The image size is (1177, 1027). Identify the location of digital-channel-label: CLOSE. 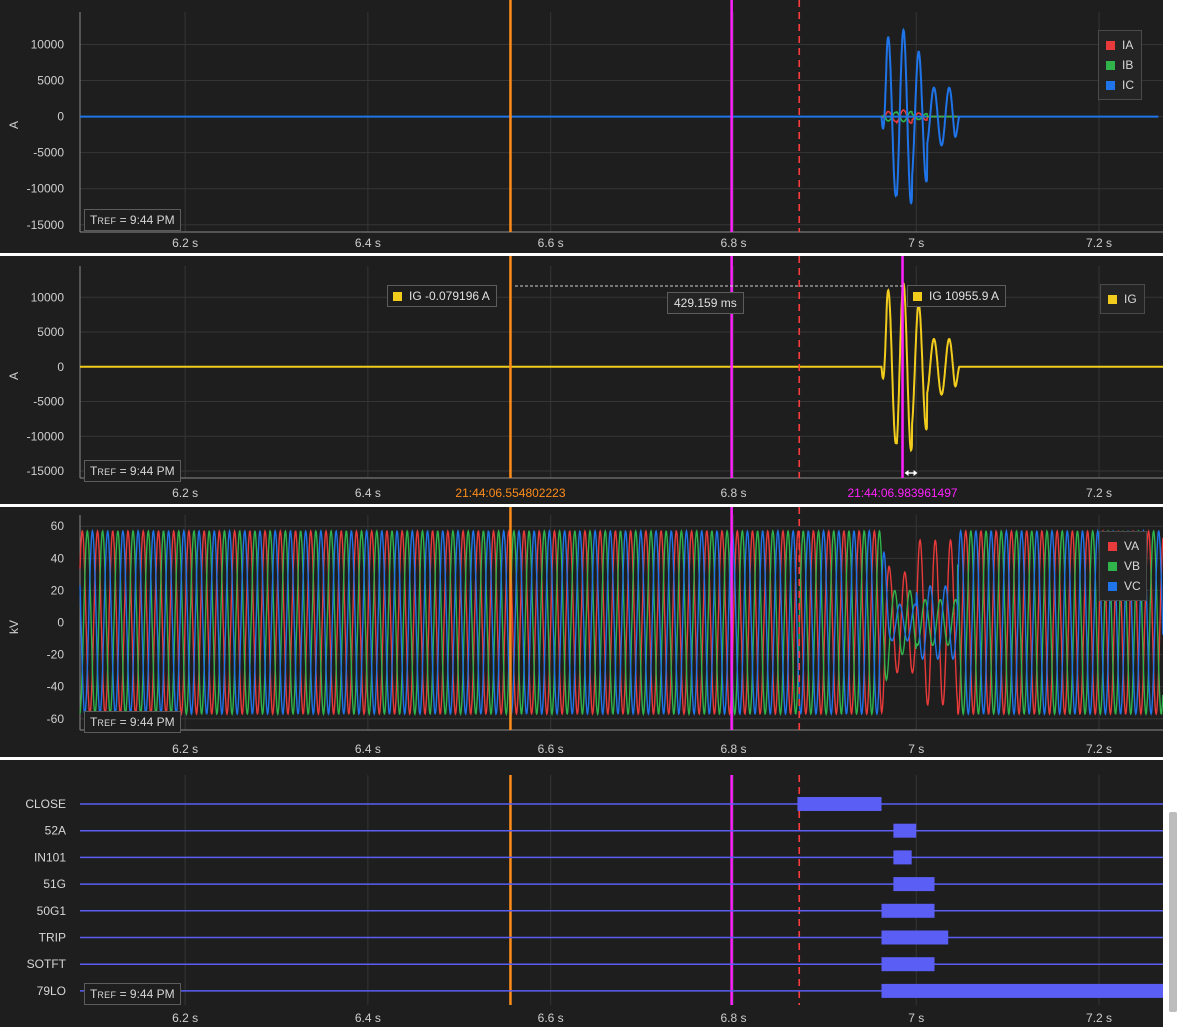
(45, 804).